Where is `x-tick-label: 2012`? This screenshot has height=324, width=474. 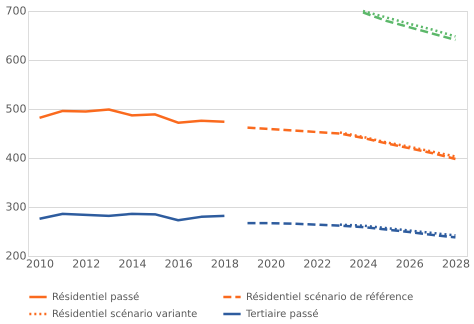
x-tick-label: 2012 is located at coordinates (86, 264).